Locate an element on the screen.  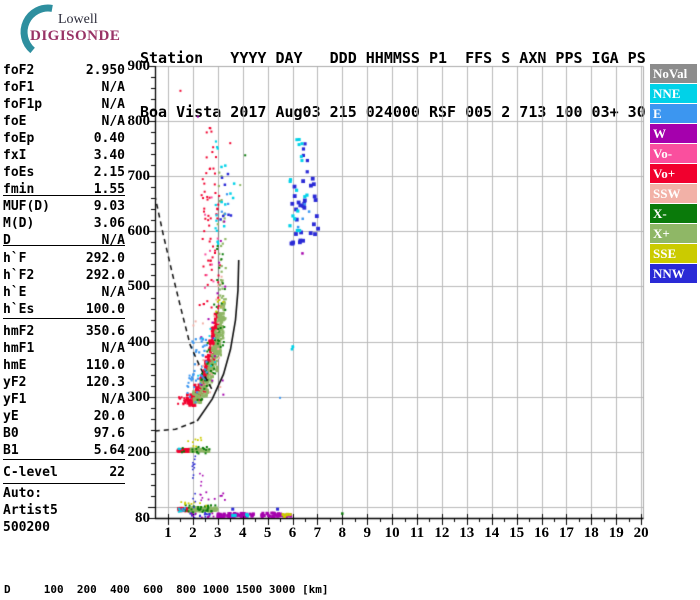
param-label: M(D) is located at coordinates (19, 223).